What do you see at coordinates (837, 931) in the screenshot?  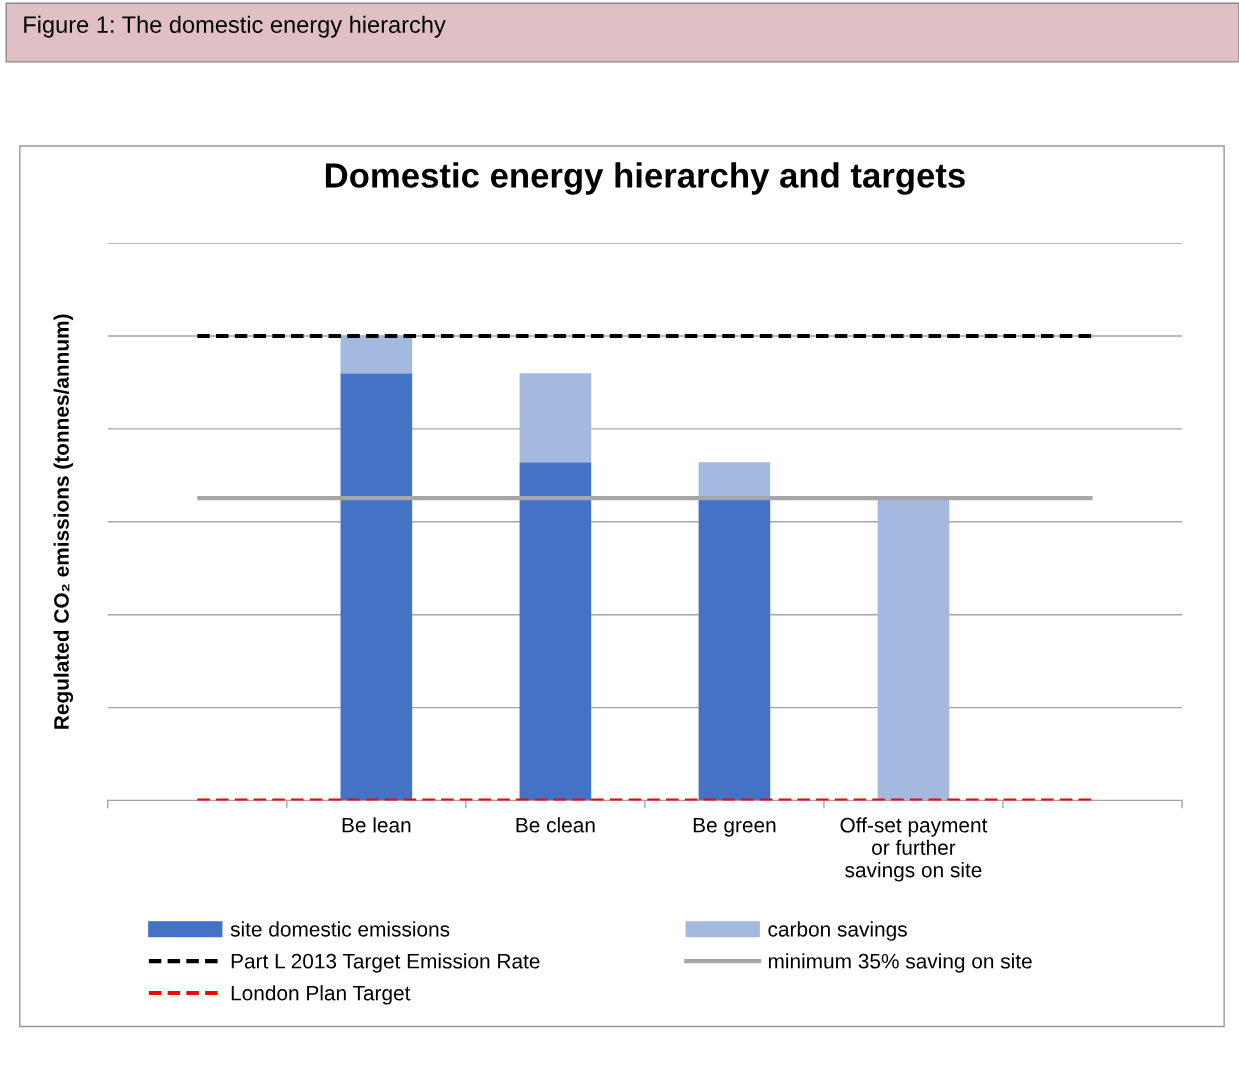 I see `legend-label: carbon savings` at bounding box center [837, 931].